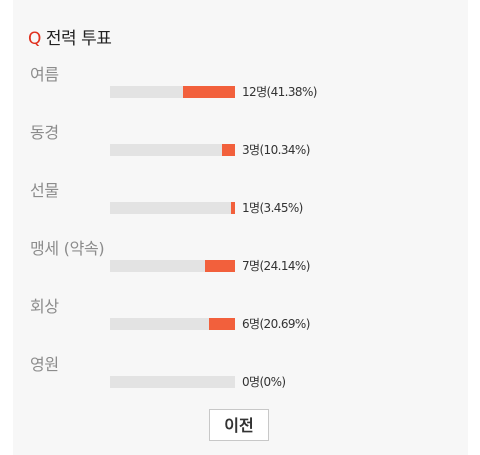  Describe the element at coordinates (240, 202) in the screenshot. I see `poll-option: 선물 1명(3.45%)` at that location.